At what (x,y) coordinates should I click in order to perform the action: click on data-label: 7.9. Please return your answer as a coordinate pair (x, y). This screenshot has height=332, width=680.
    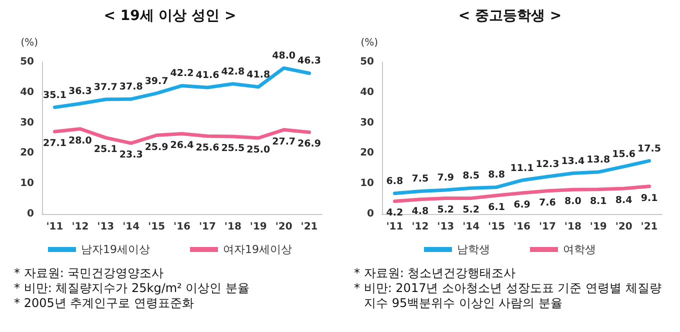
    Looking at the image, I should click on (445, 178).